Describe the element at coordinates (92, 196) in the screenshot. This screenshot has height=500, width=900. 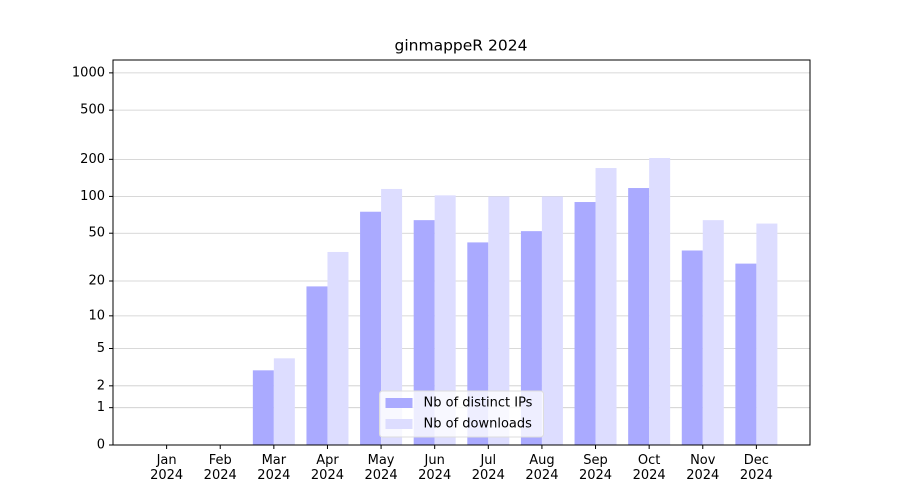
I see `y-tick-label: 100` at that location.